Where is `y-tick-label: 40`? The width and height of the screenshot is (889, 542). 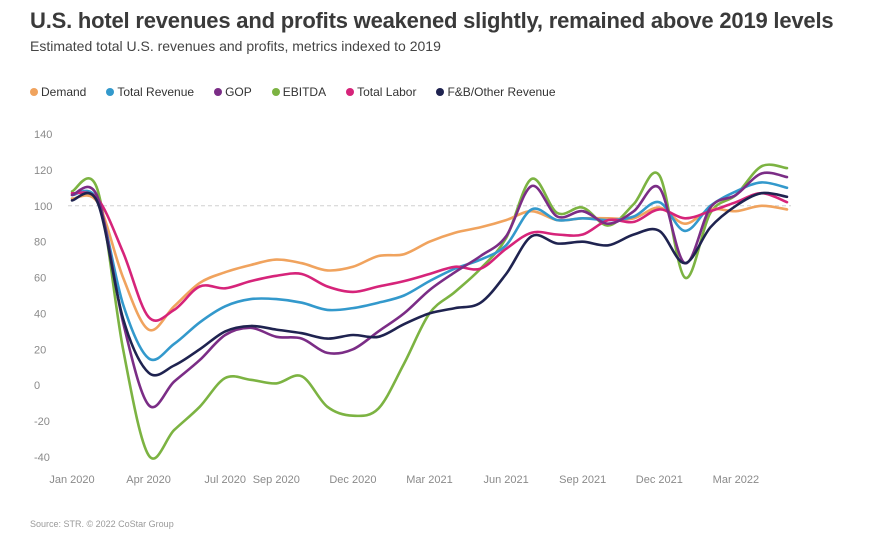 y-tick-label: 40 is located at coordinates (40, 314).